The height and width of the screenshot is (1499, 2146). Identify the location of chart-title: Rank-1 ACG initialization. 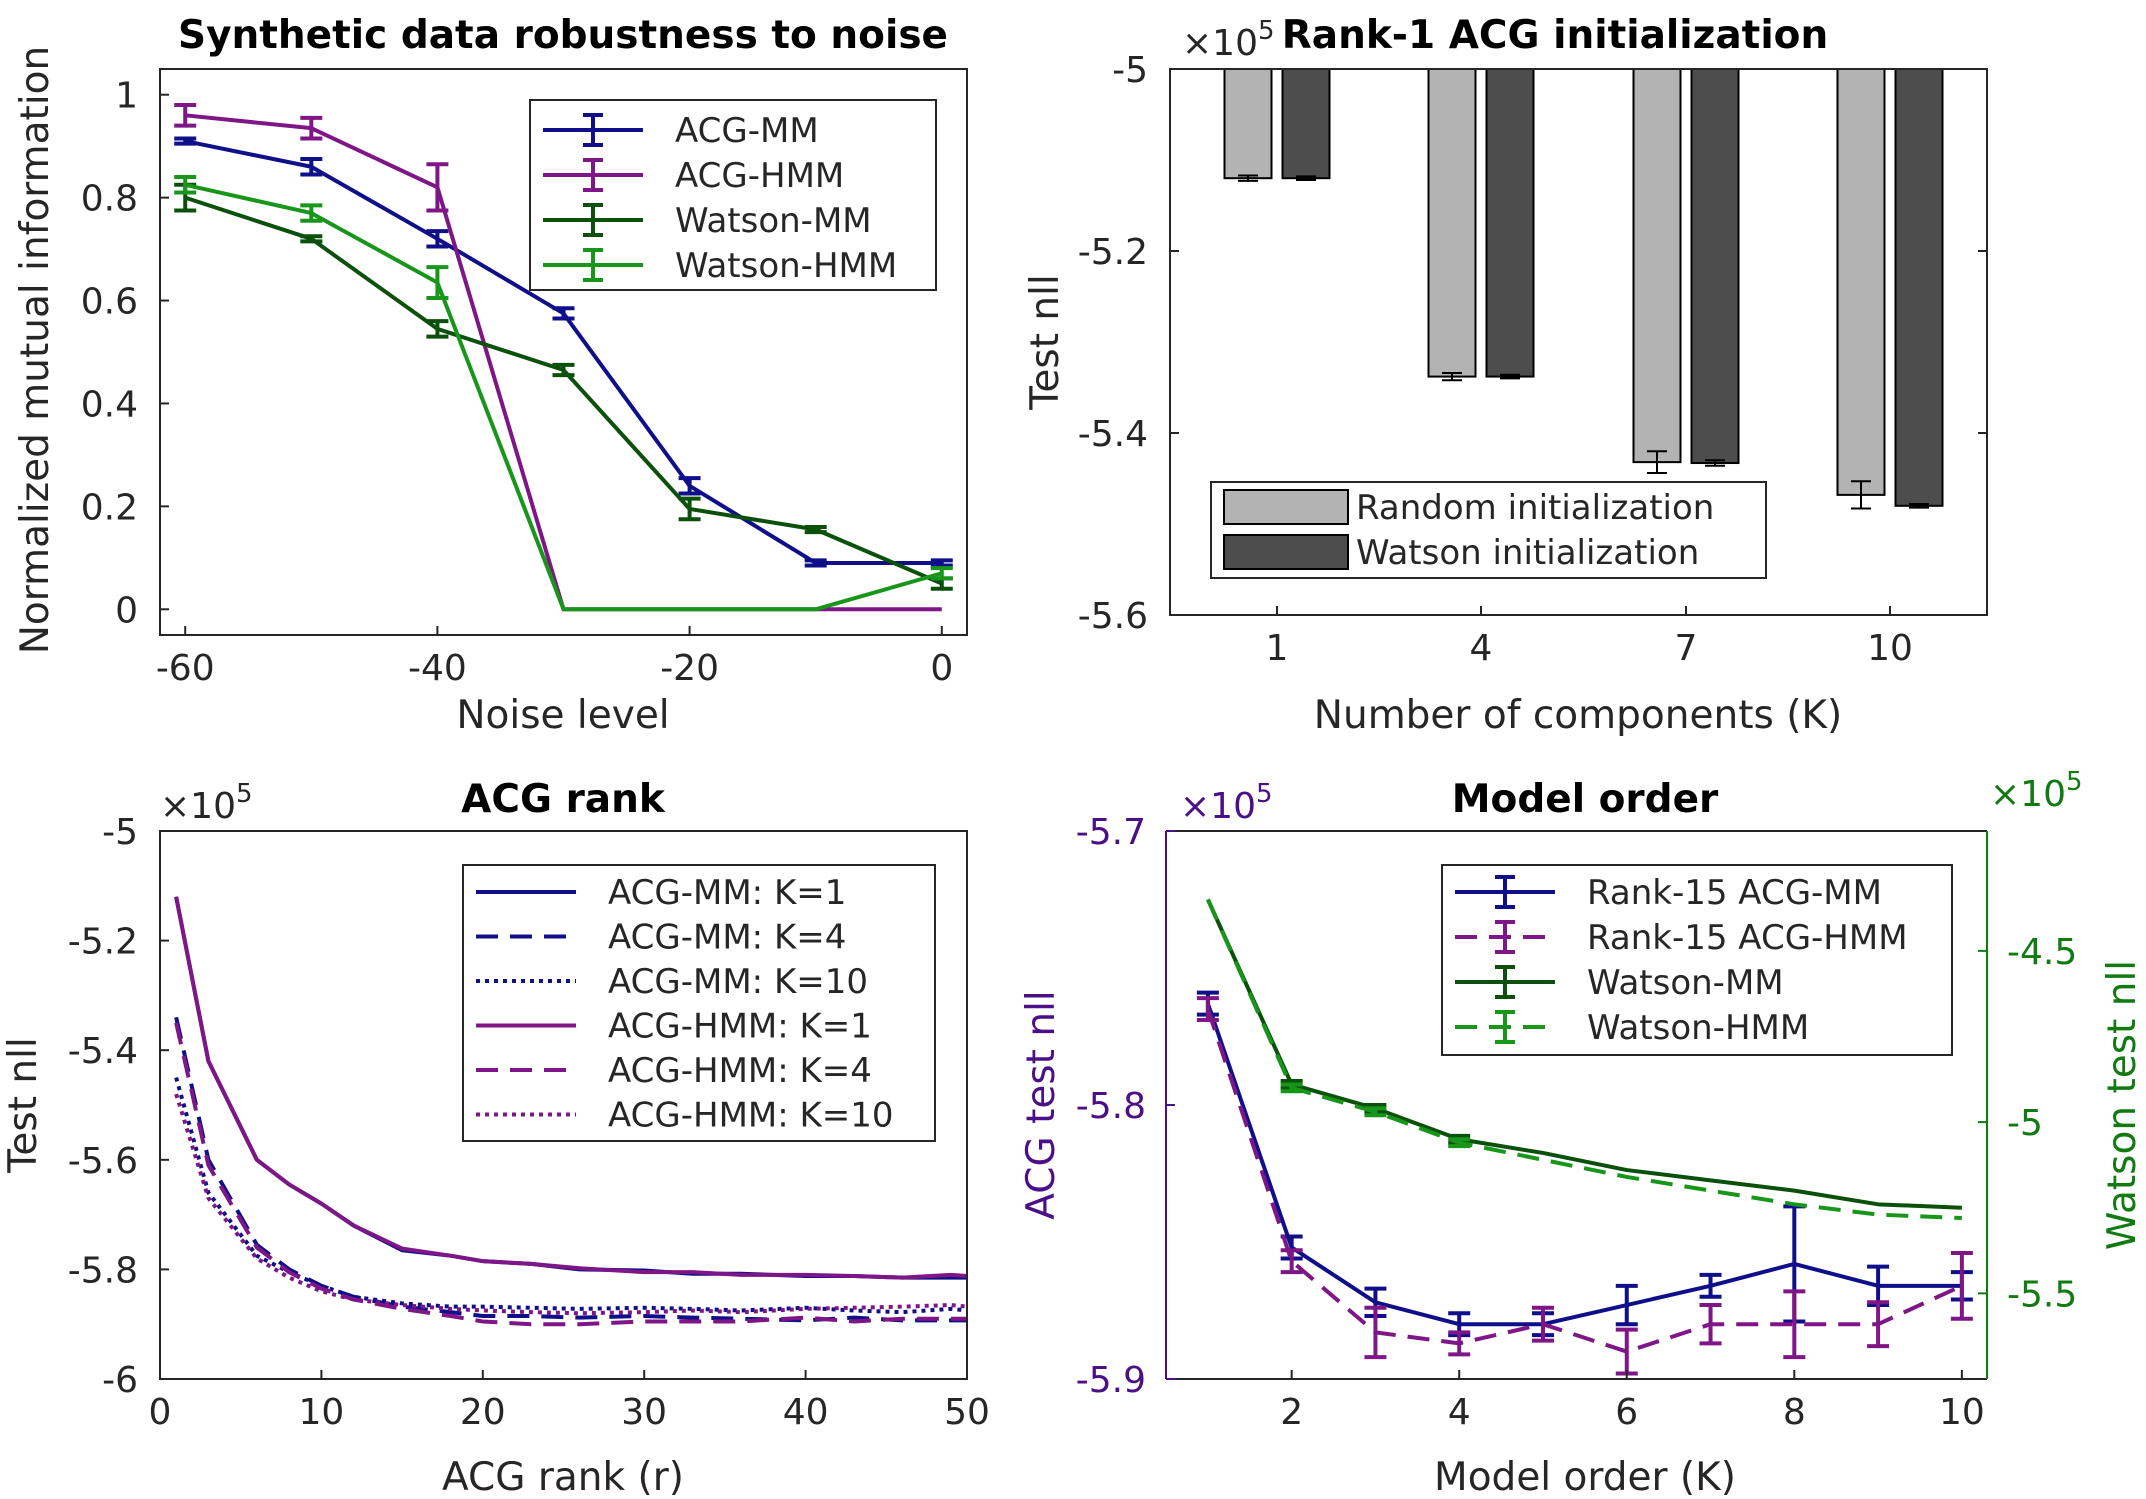
(1555, 35).